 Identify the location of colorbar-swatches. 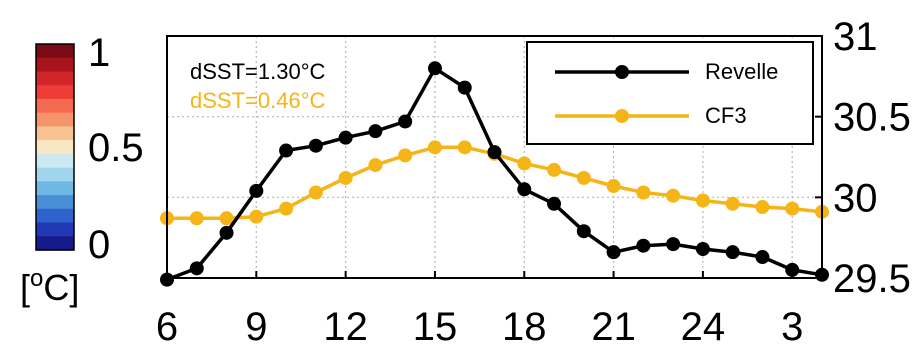
(55, 147).